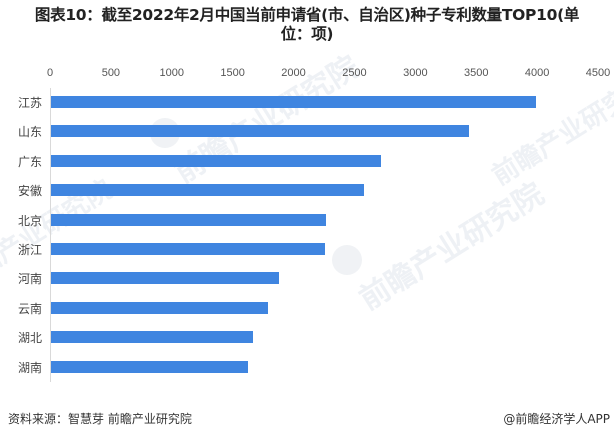 The image size is (614, 440). What do you see at coordinates (29, 367) in the screenshot?
I see `category-label: 湖南` at bounding box center [29, 367].